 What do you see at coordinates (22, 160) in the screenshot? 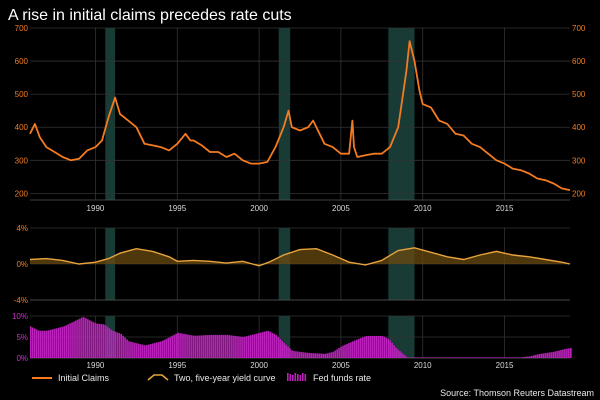
I see `y-tick-label-initial-claims-1: 300` at bounding box center [22, 160].